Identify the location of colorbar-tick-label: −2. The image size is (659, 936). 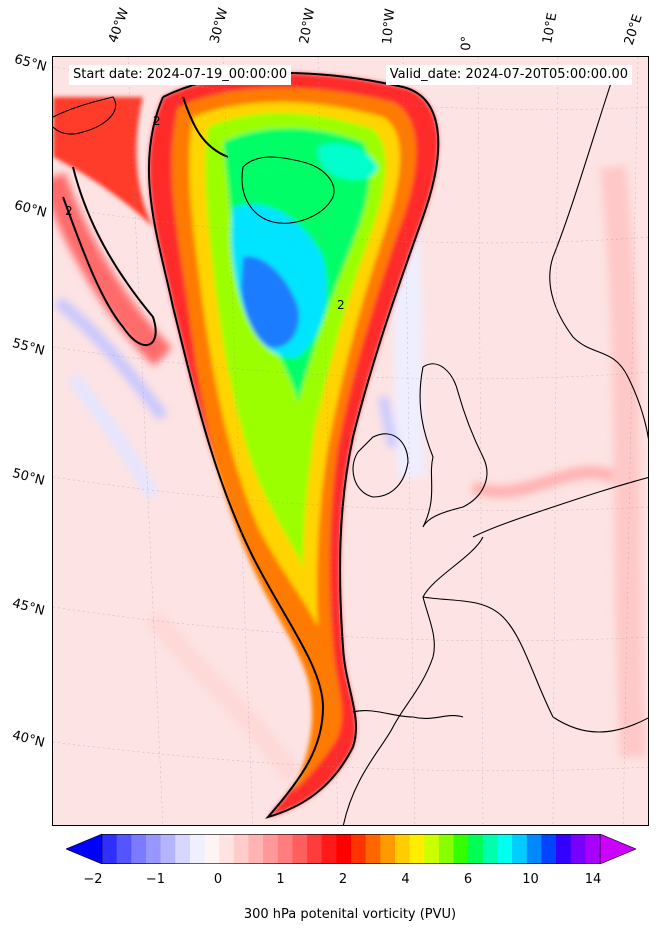
(93, 879).